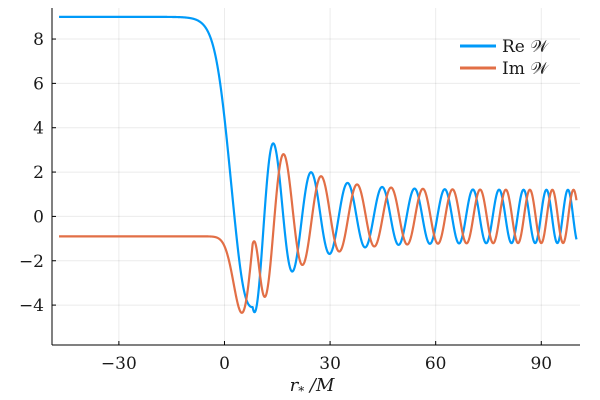  What do you see at coordinates (38, 40) in the screenshot?
I see `y-tick-label: 8` at bounding box center [38, 40].